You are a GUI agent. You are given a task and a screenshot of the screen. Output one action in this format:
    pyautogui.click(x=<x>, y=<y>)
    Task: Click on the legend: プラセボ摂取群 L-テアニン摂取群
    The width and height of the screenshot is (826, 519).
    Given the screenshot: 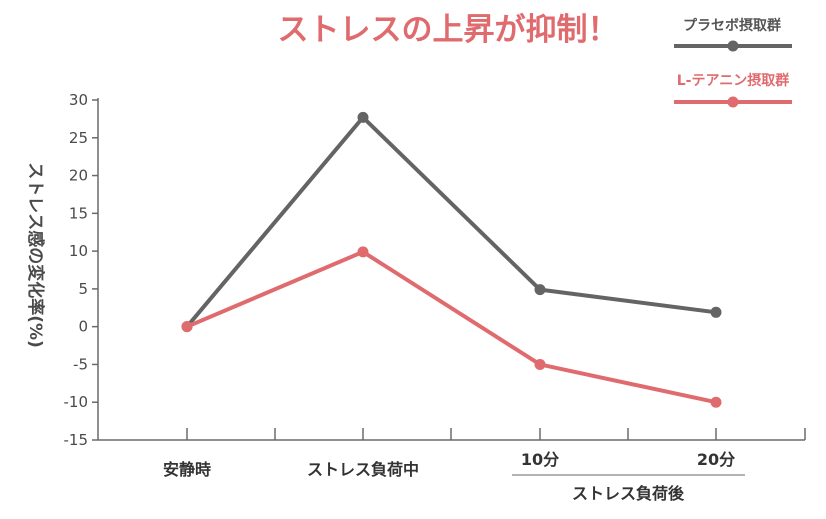 What is the action you would take?
    pyautogui.click(x=733, y=62)
    